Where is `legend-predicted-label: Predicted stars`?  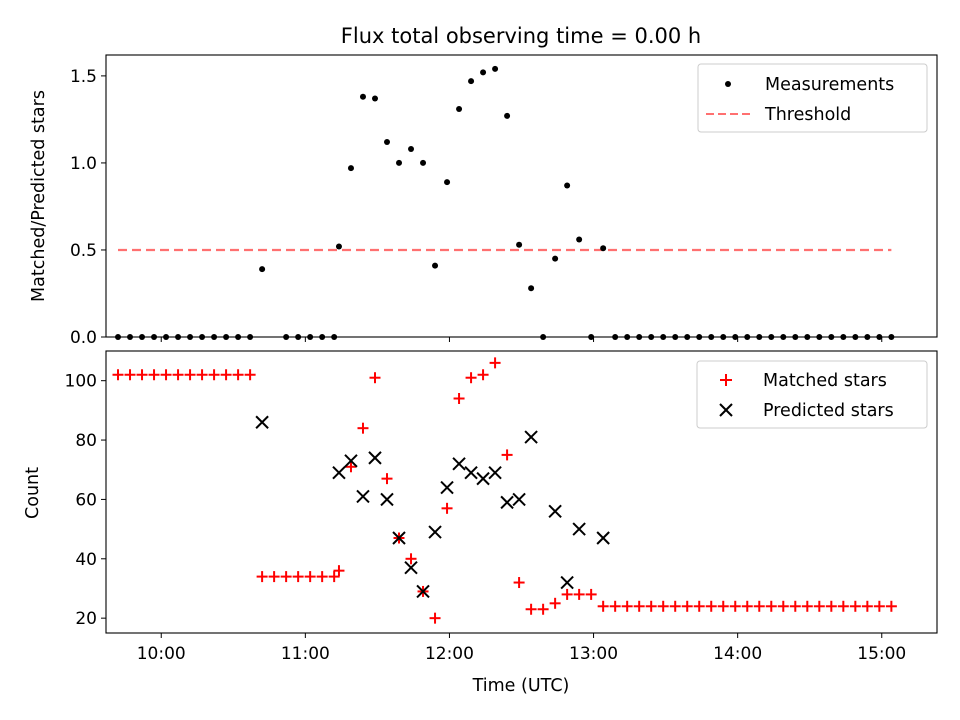
legend-predicted-label: Predicted stars is located at coordinates (828, 411).